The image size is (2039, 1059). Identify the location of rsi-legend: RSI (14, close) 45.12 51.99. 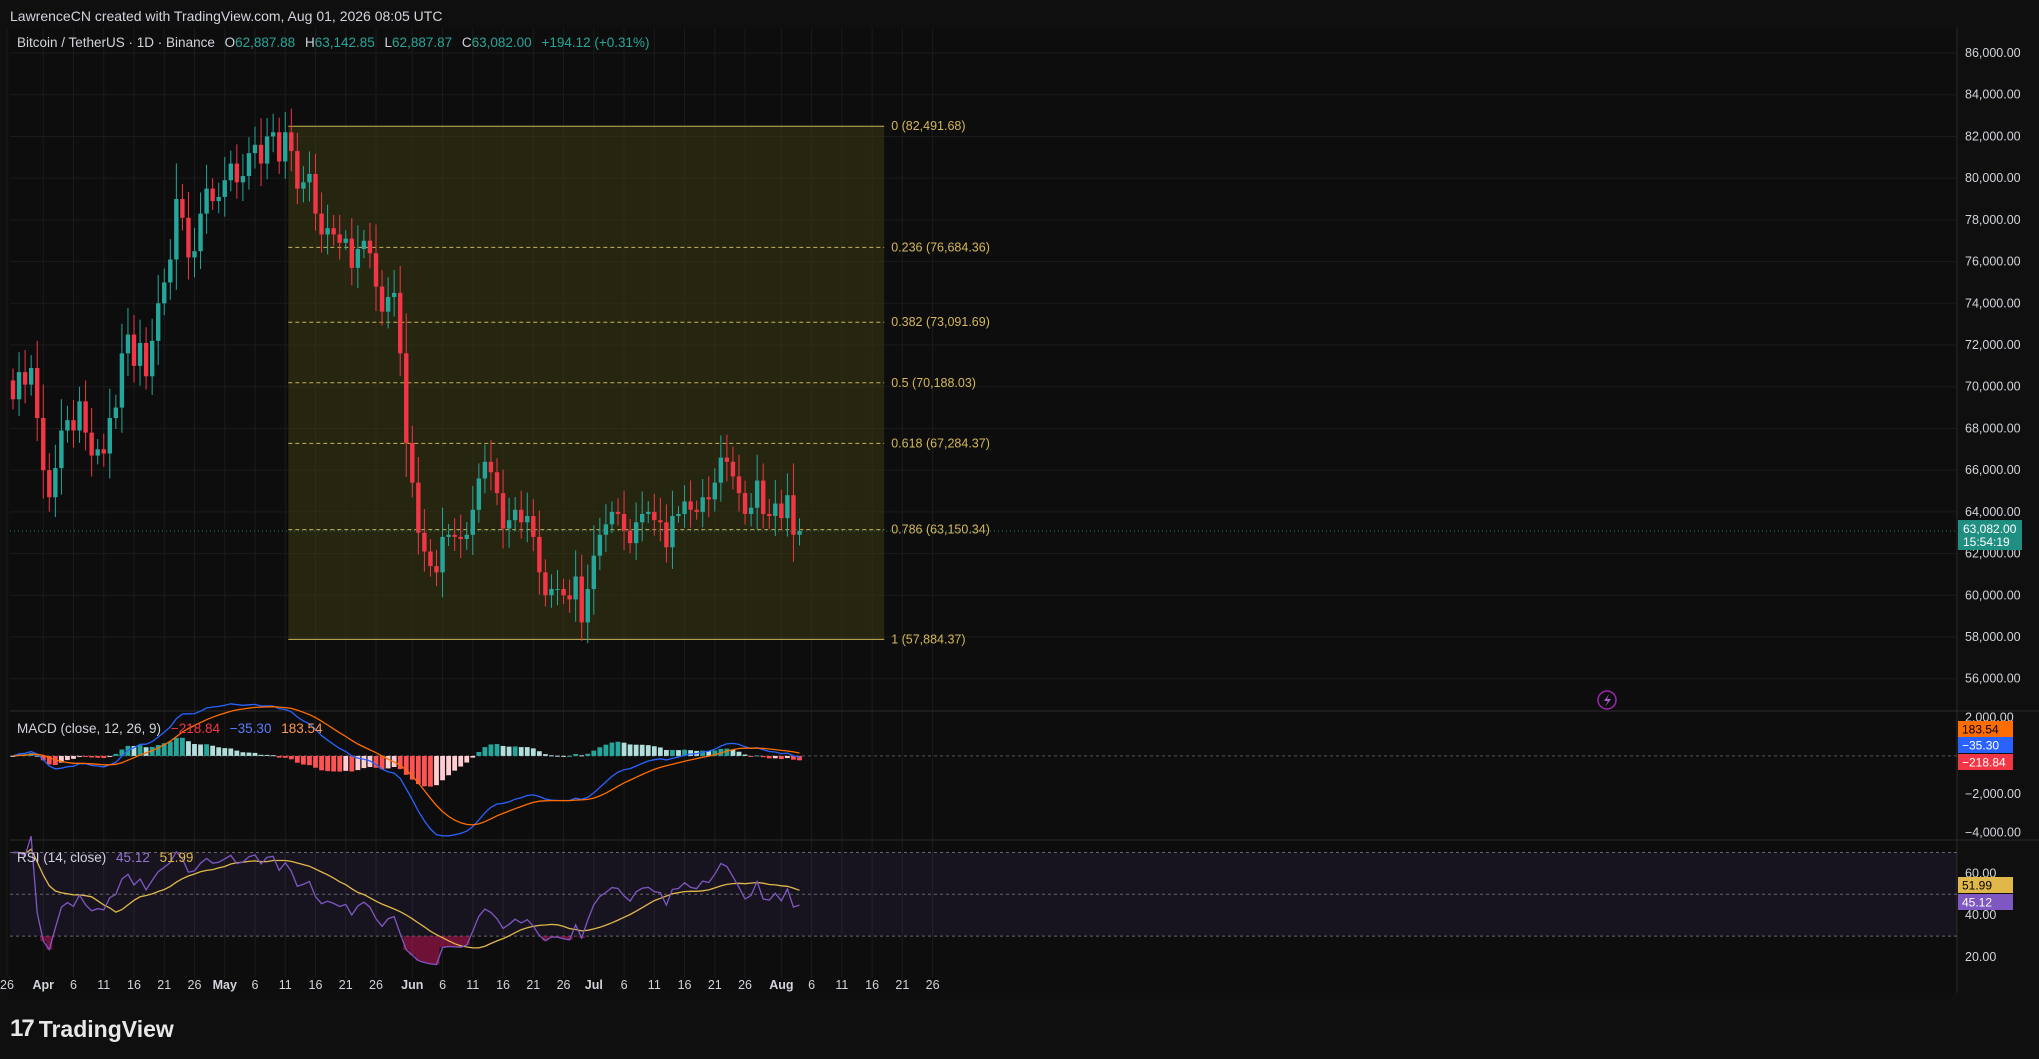
(105, 857).